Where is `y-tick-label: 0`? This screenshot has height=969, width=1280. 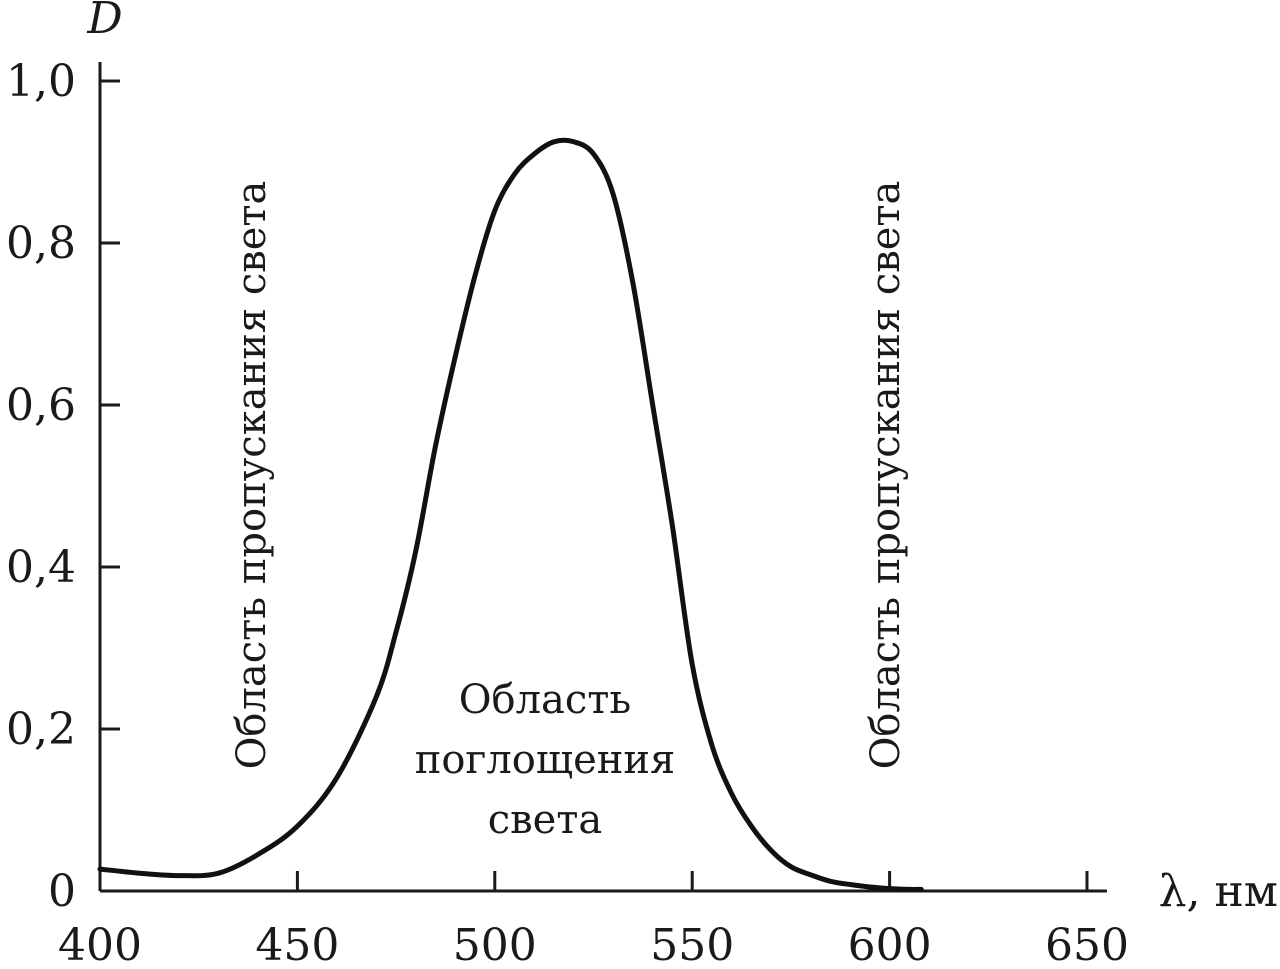
y-tick-label: 0 is located at coordinates (62, 891).